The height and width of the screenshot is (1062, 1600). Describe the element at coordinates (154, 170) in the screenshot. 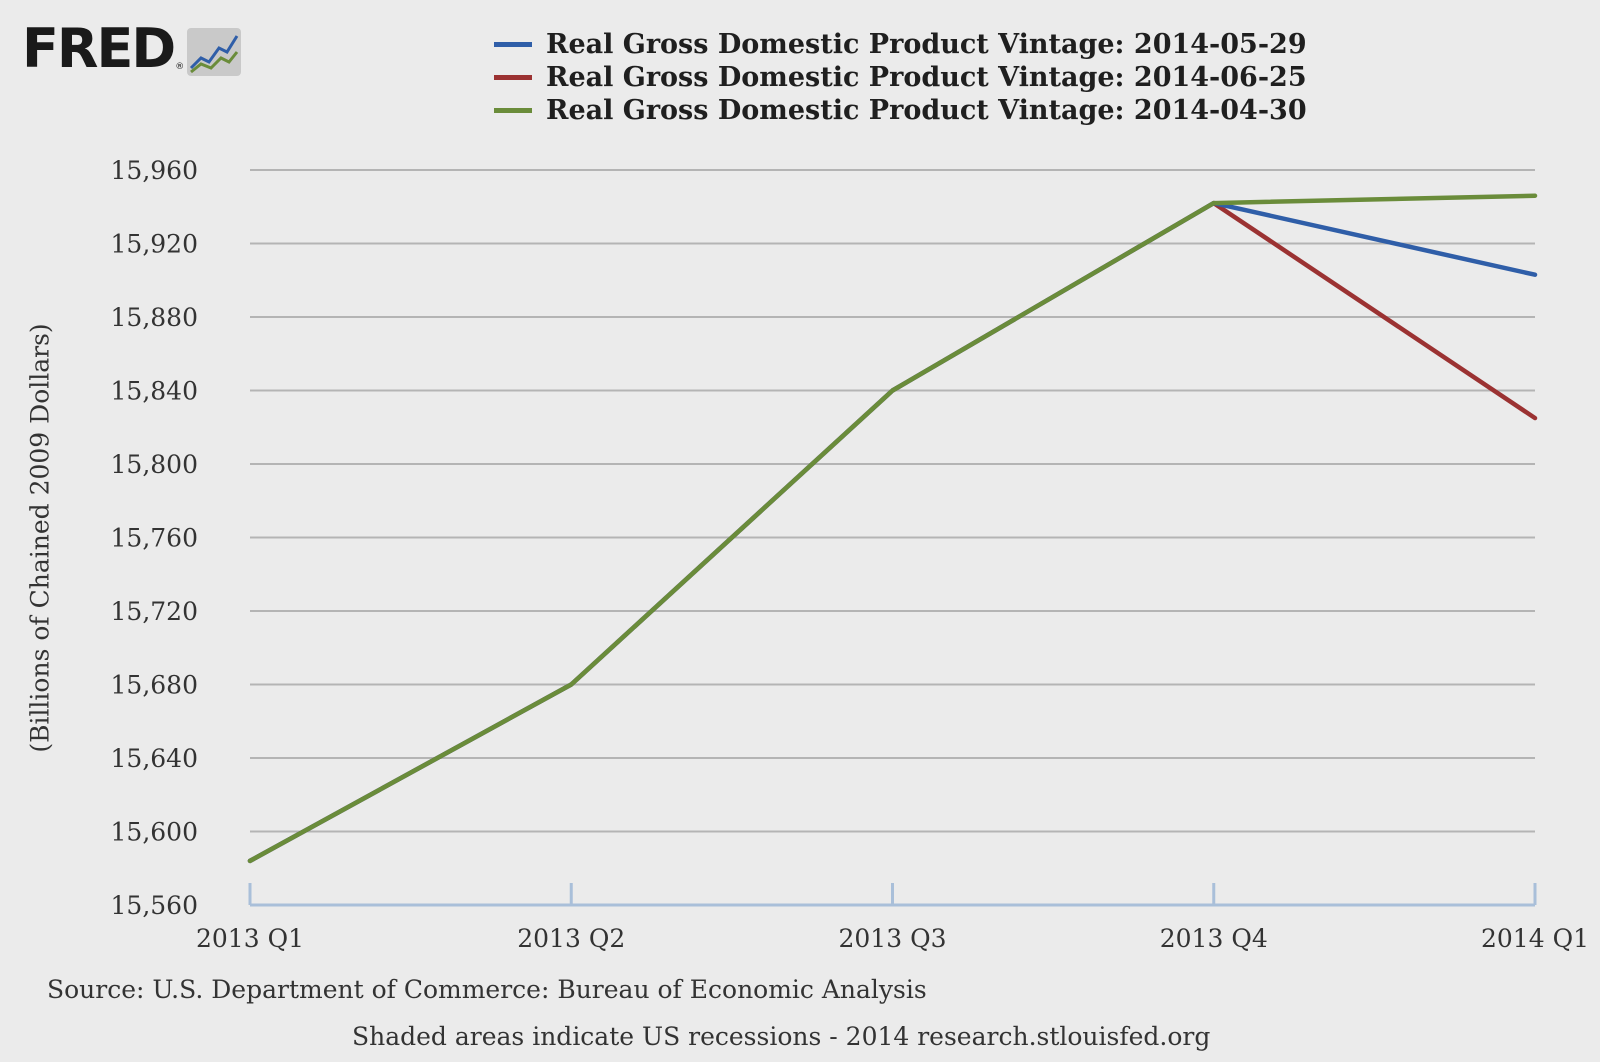

I see `y-tick-label: 15,960` at that location.